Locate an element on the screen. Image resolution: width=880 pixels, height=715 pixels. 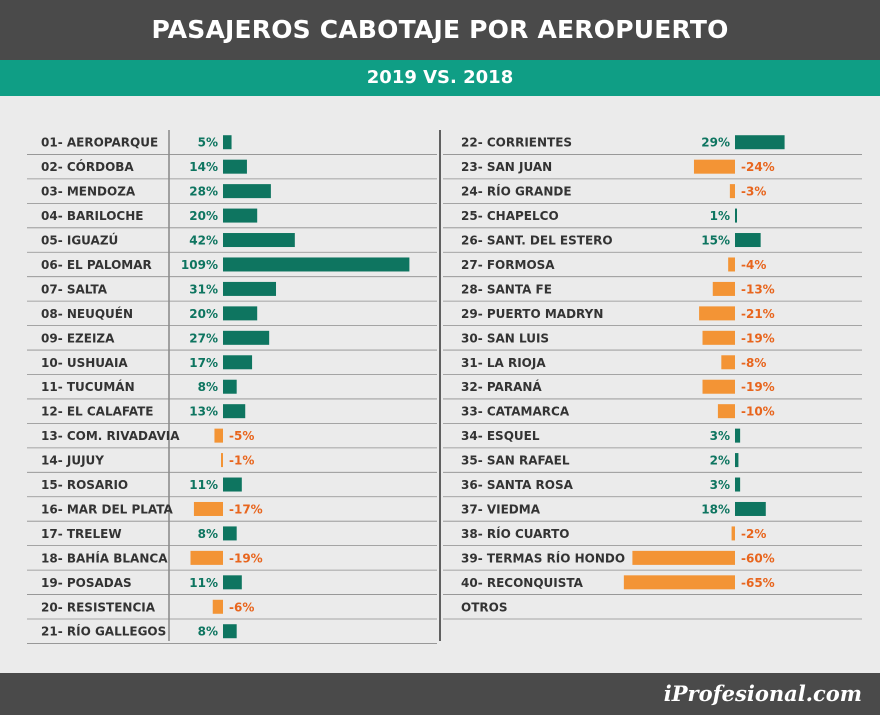
chart-row: 03- MENDOZA 28% is located at coordinates (232, 194).